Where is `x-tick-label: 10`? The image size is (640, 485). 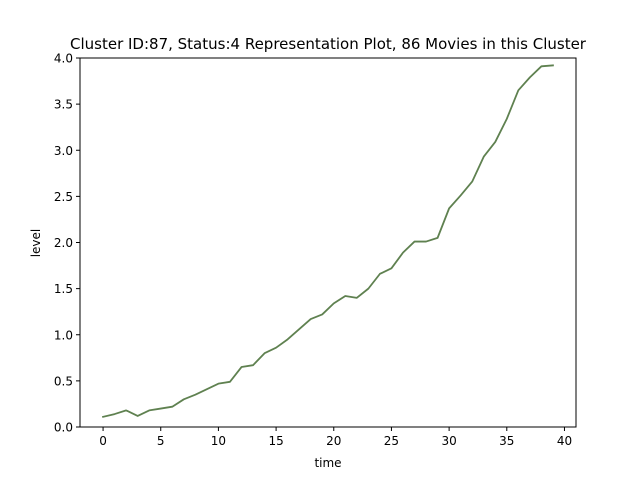 x-tick-label: 10 is located at coordinates (218, 441).